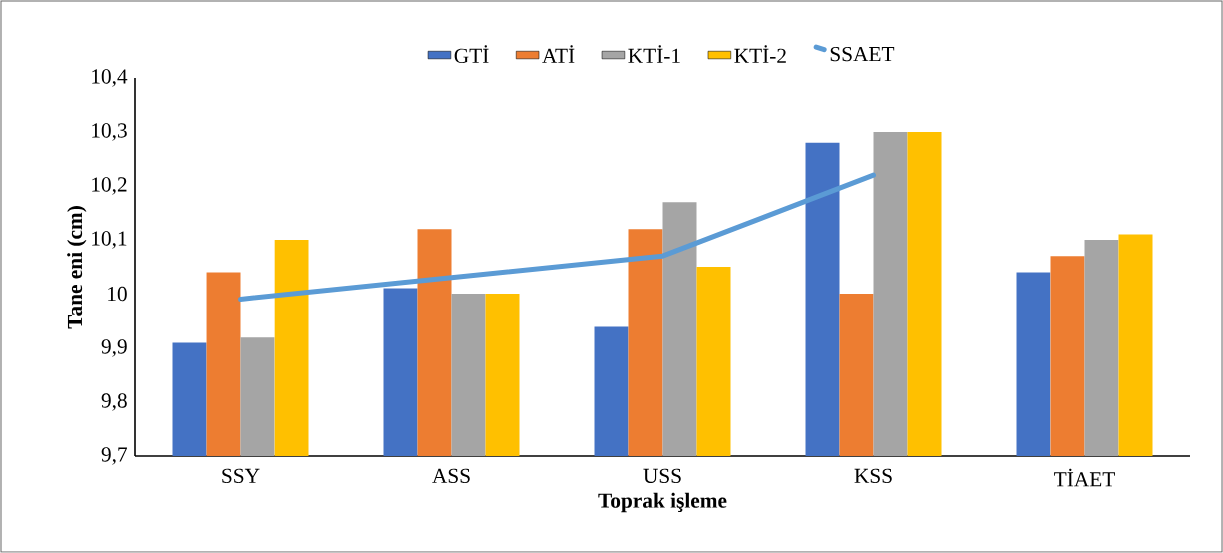 This screenshot has width=1223, height=553. What do you see at coordinates (109, 132) in the screenshot?
I see `y-tick-label: 10,3` at bounding box center [109, 132].